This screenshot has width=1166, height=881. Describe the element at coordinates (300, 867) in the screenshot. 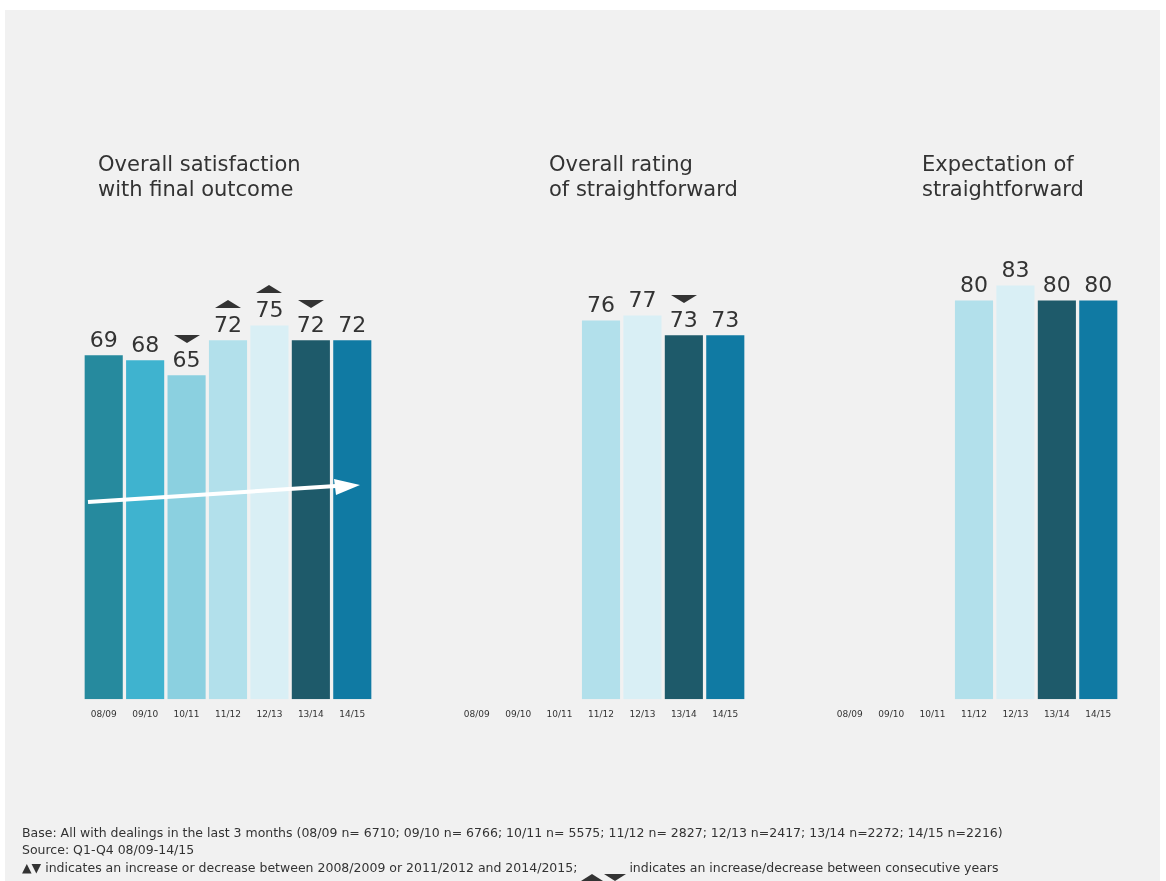

I see `text: ▲▼ indicates an increase or decrease between 2008/2009 or 2011/2012 and 2014/2015;` at that location.